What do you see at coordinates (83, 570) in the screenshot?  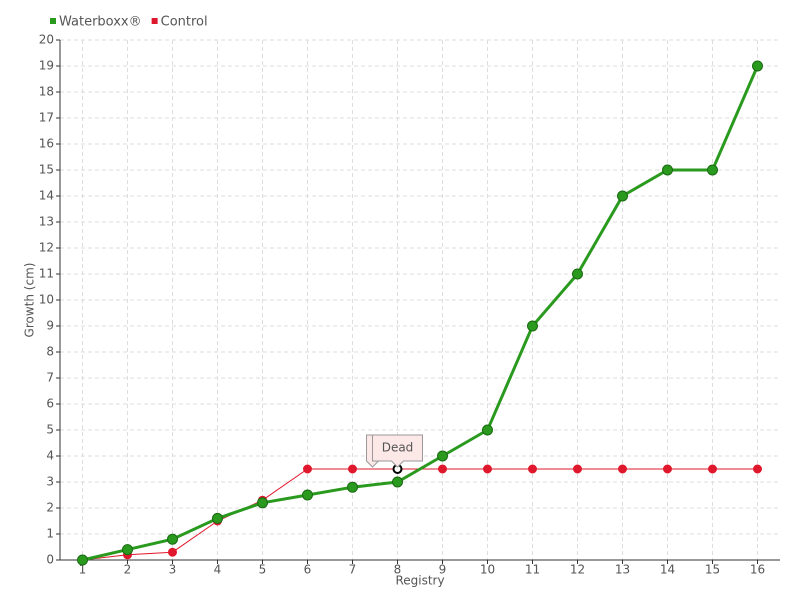 I see `x-tick-label: 1` at bounding box center [83, 570].